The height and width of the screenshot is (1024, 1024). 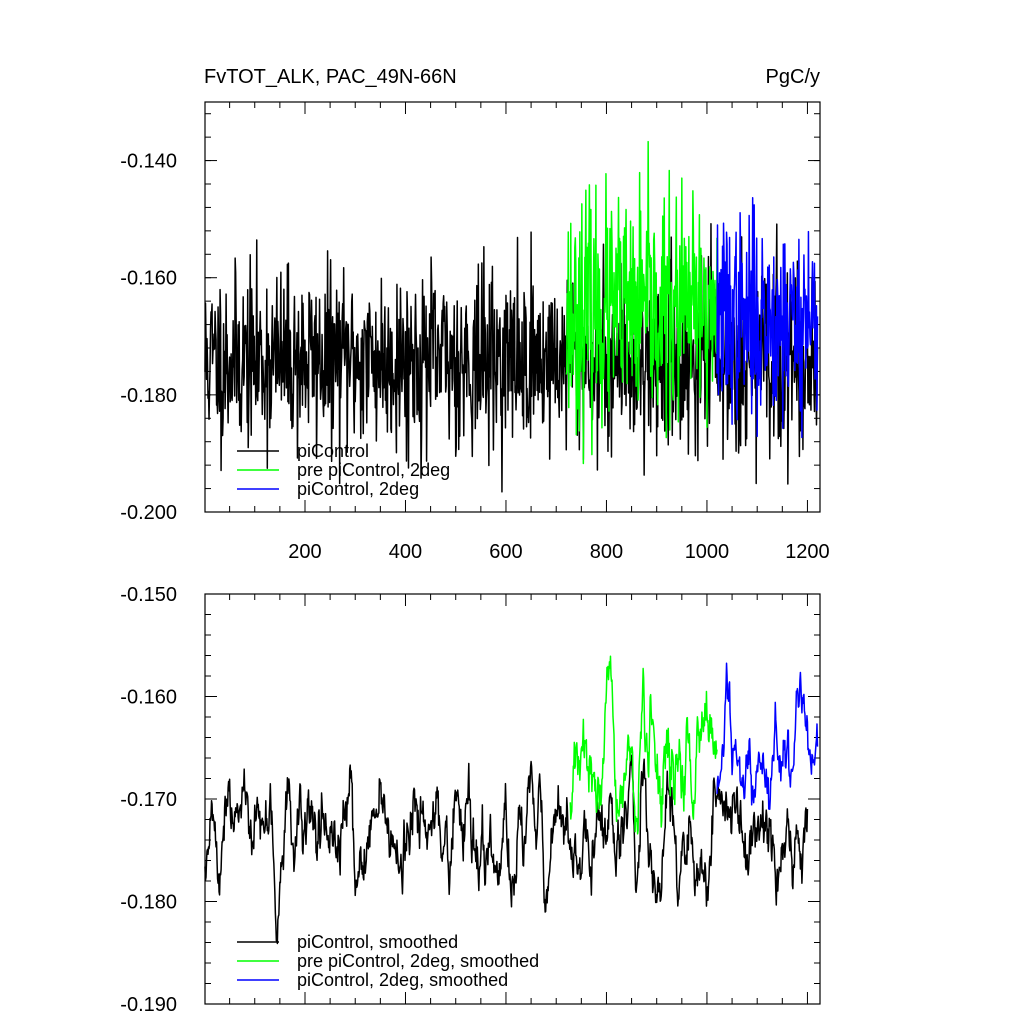 I want to click on plot-title: FvTOT_ALK, PAC_49N-66N, so click(x=330, y=77).